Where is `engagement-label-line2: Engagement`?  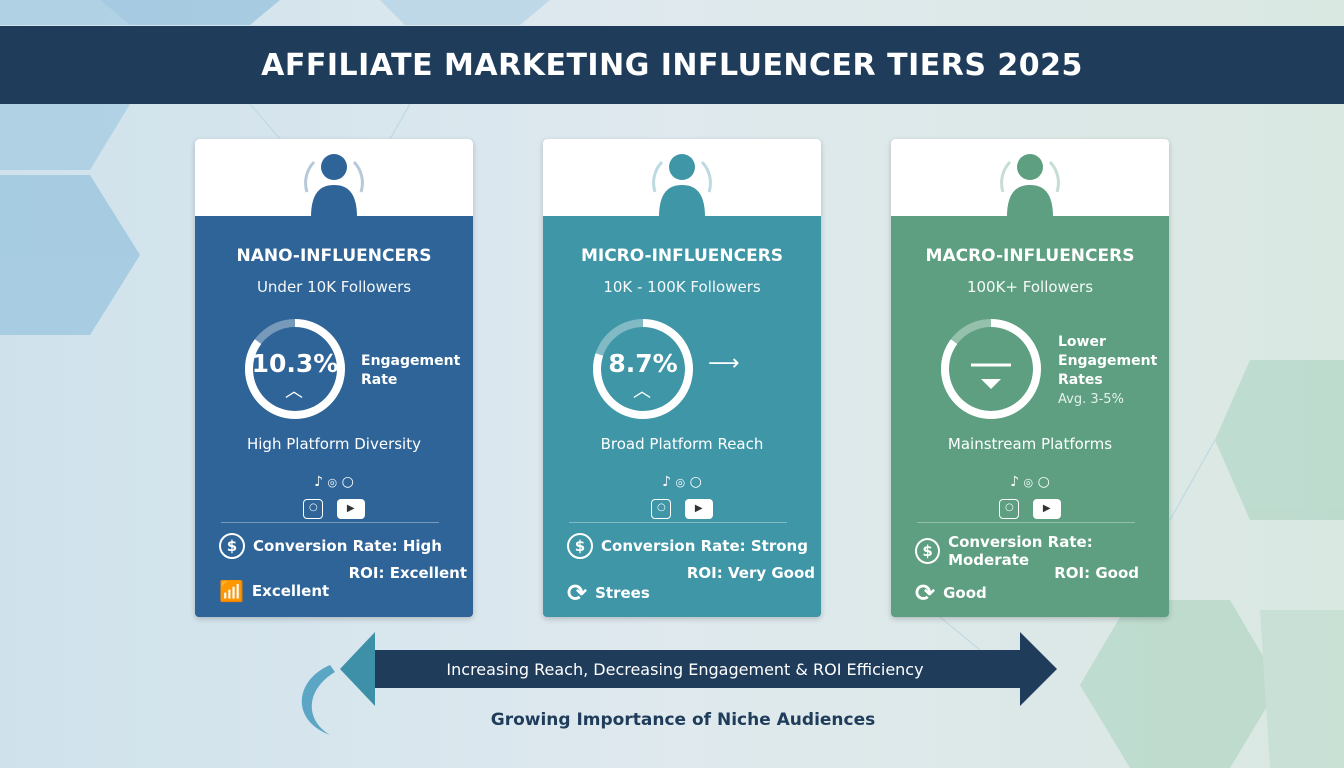 engagement-label-line2: Engagement is located at coordinates (1108, 361).